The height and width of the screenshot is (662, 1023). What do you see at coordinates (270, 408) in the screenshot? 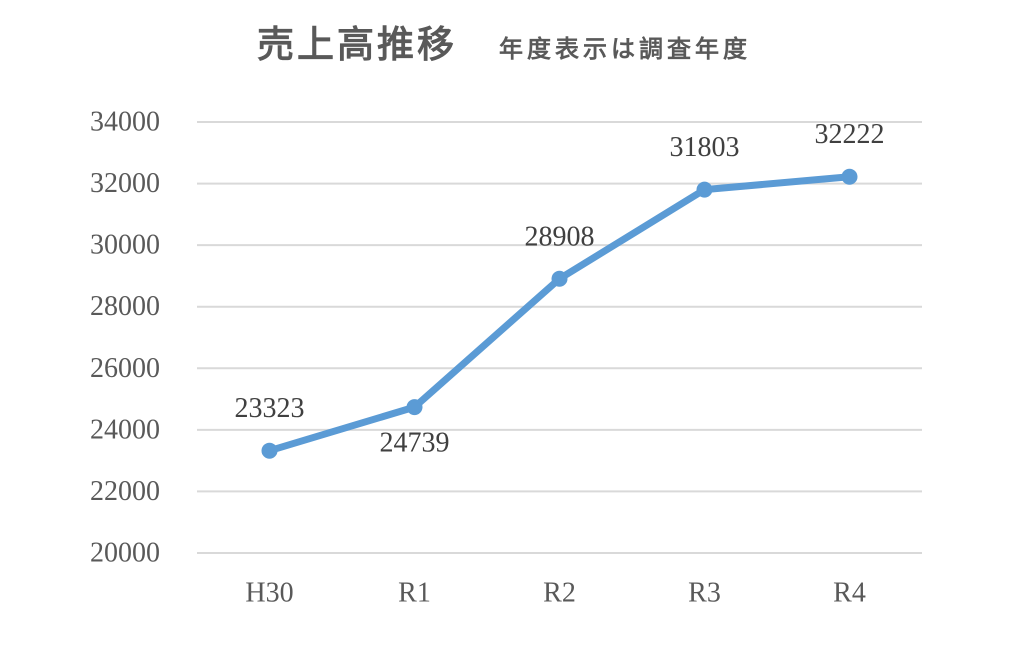
I see `data-point-label: 23323` at bounding box center [270, 408].